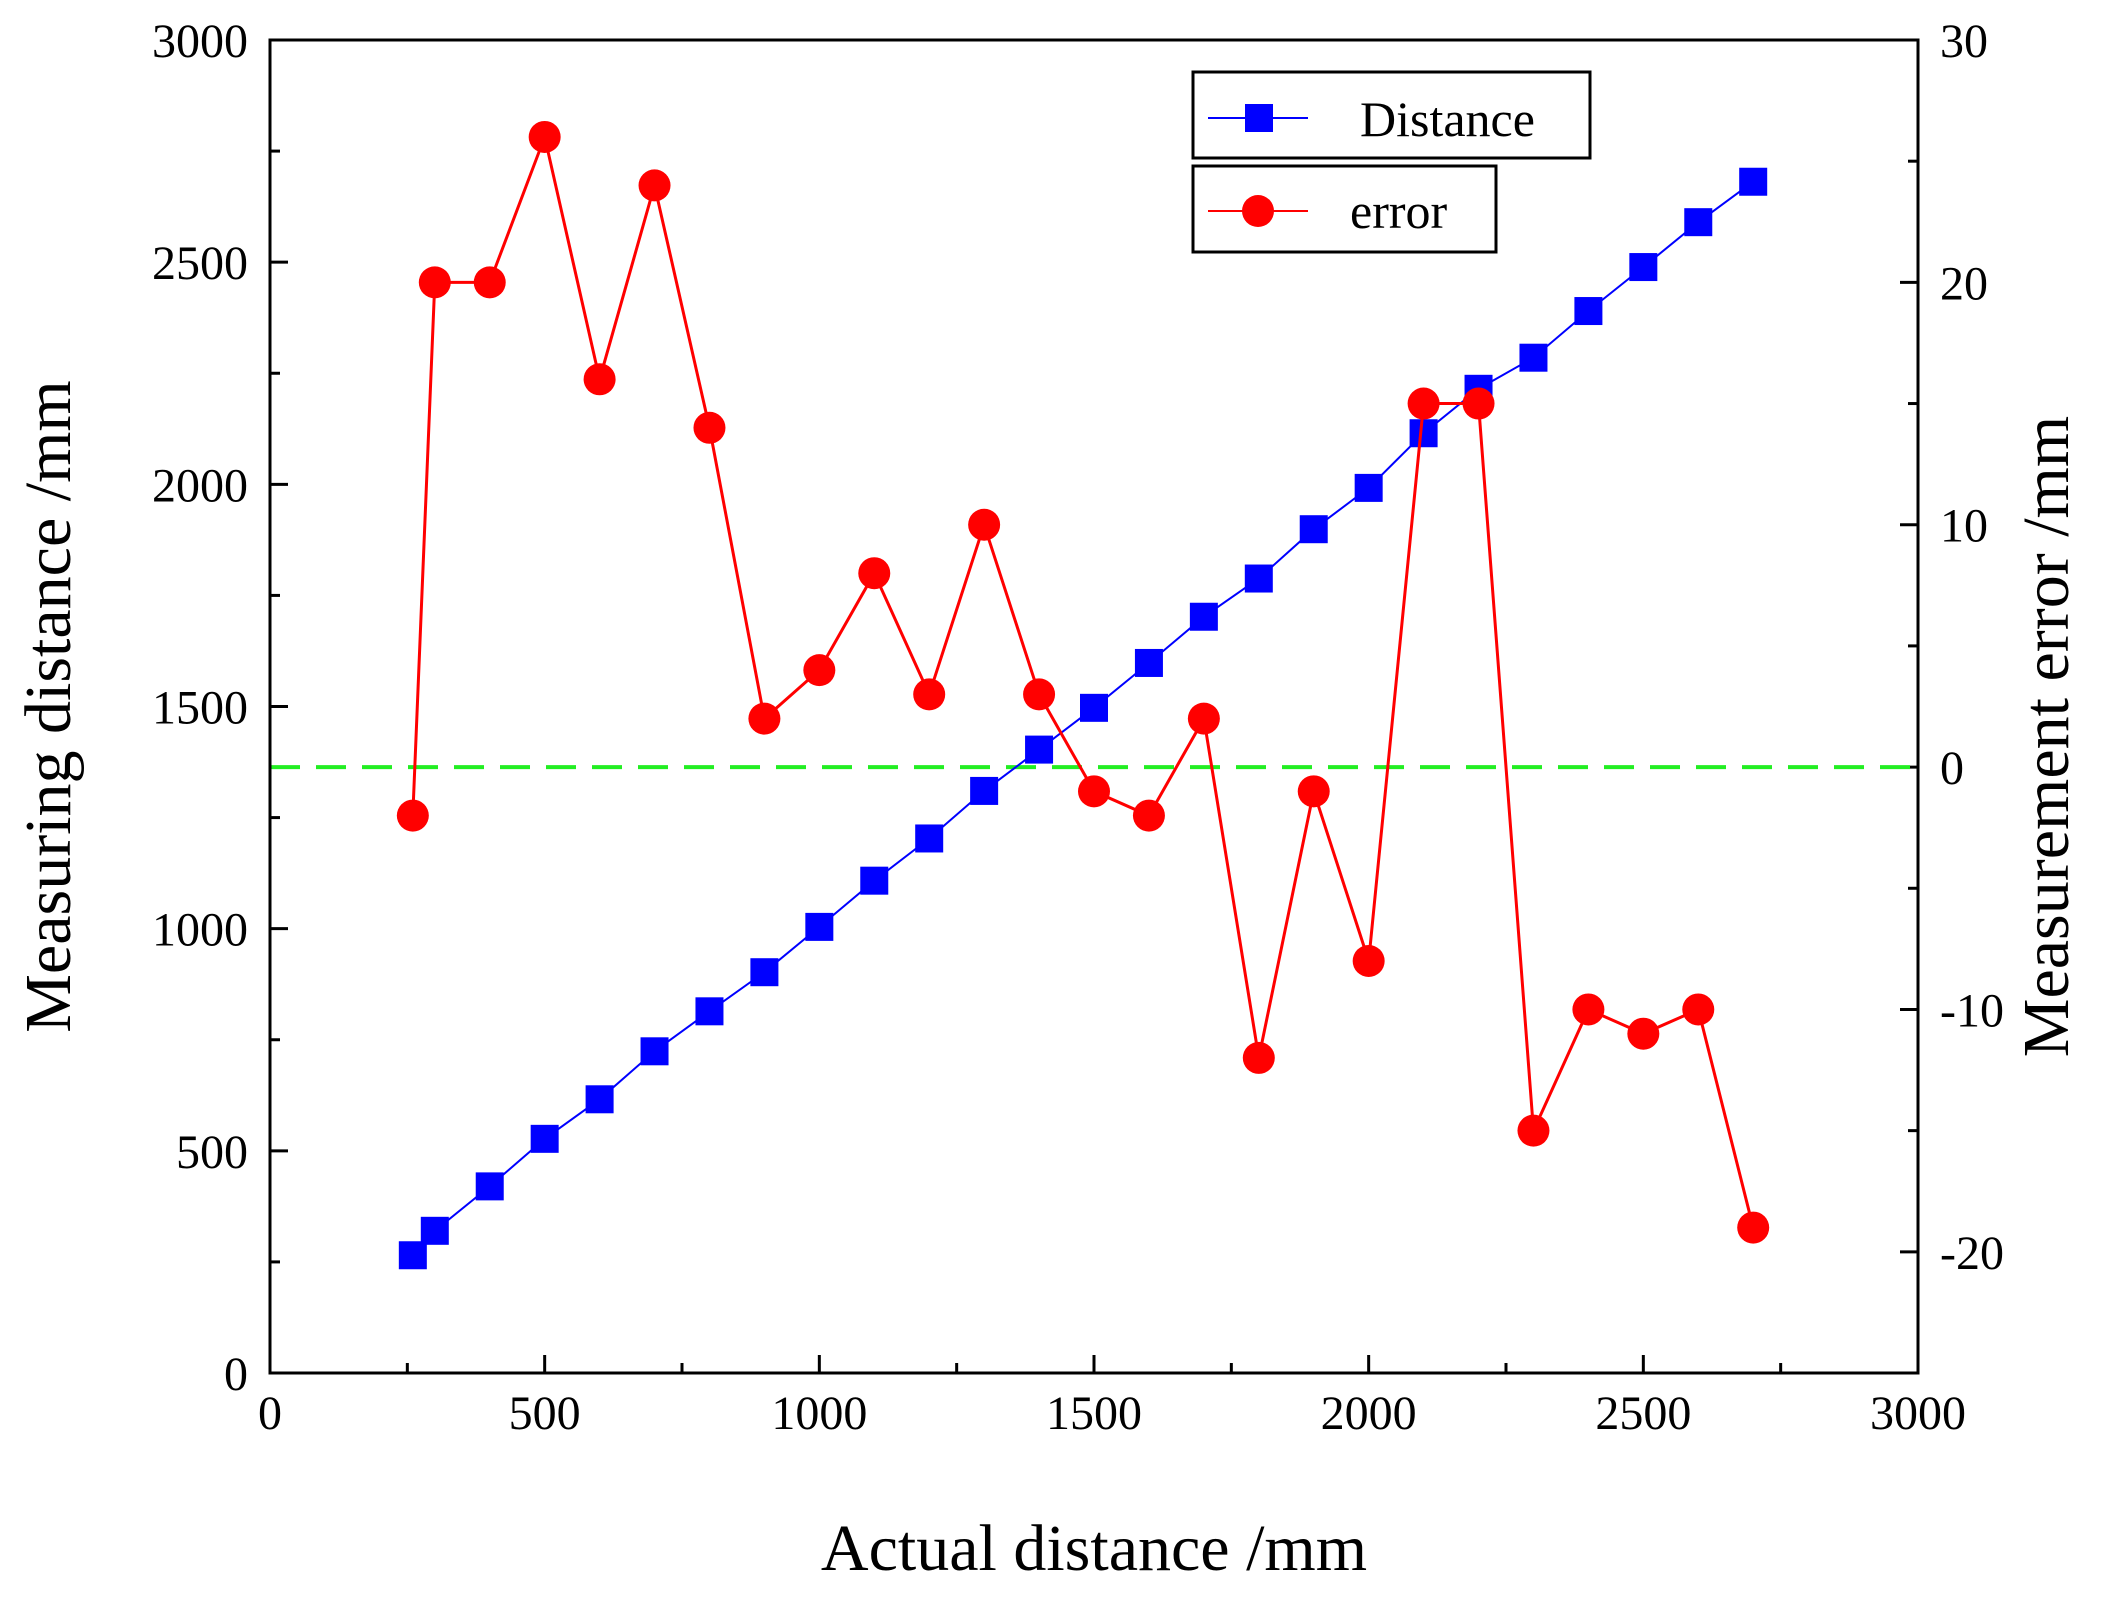 Image resolution: width=2110 pixels, height=1604 pixels. I want to click on legend-label-distance: Distance, so click(1447, 119).